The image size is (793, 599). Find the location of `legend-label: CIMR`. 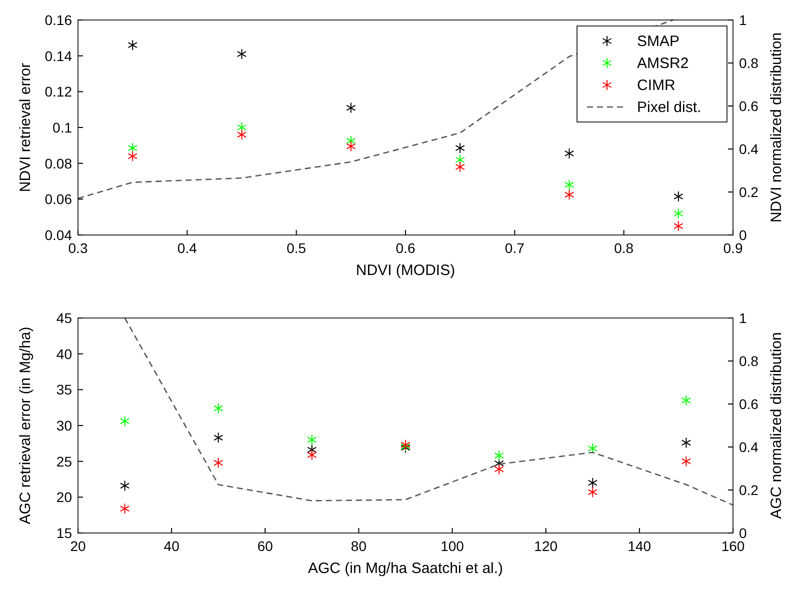

legend-label: CIMR is located at coordinates (656, 85).